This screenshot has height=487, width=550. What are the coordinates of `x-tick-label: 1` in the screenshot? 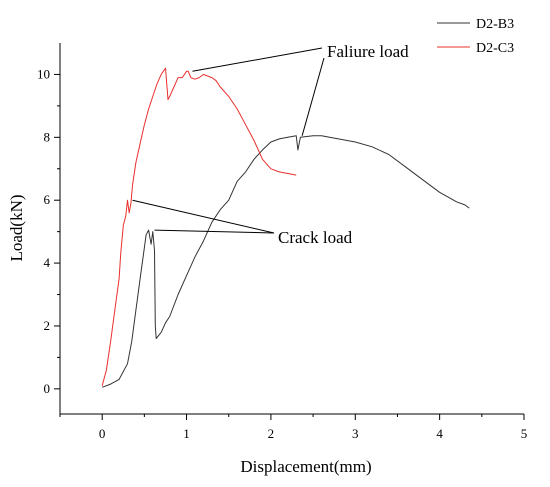 It's located at (186, 433).